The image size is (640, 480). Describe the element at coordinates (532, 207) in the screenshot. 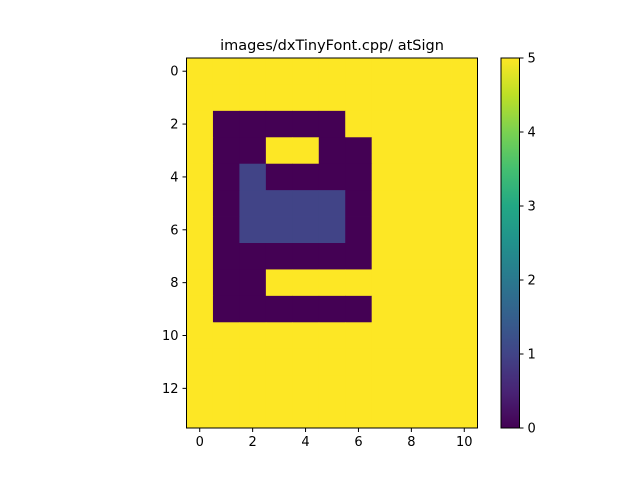

I see `colorbar-tick-label: 3` at that location.